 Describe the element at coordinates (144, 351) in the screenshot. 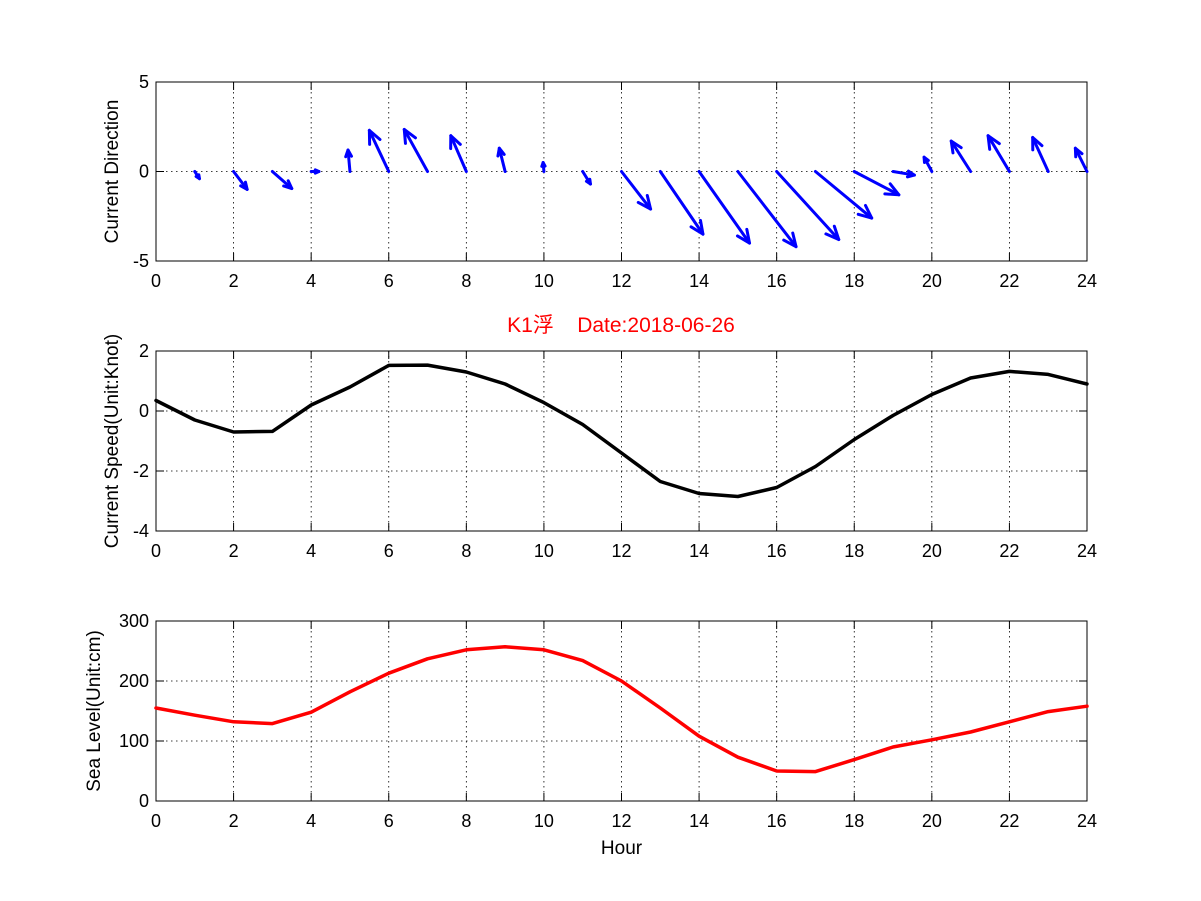

I see `y-tick-label: 2` at that location.